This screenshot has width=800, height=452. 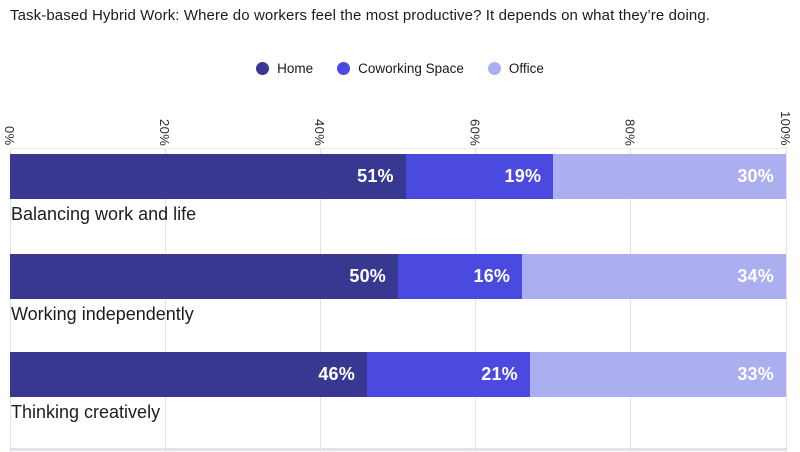 I want to click on bar-segment-home: 46%, so click(x=188, y=374).